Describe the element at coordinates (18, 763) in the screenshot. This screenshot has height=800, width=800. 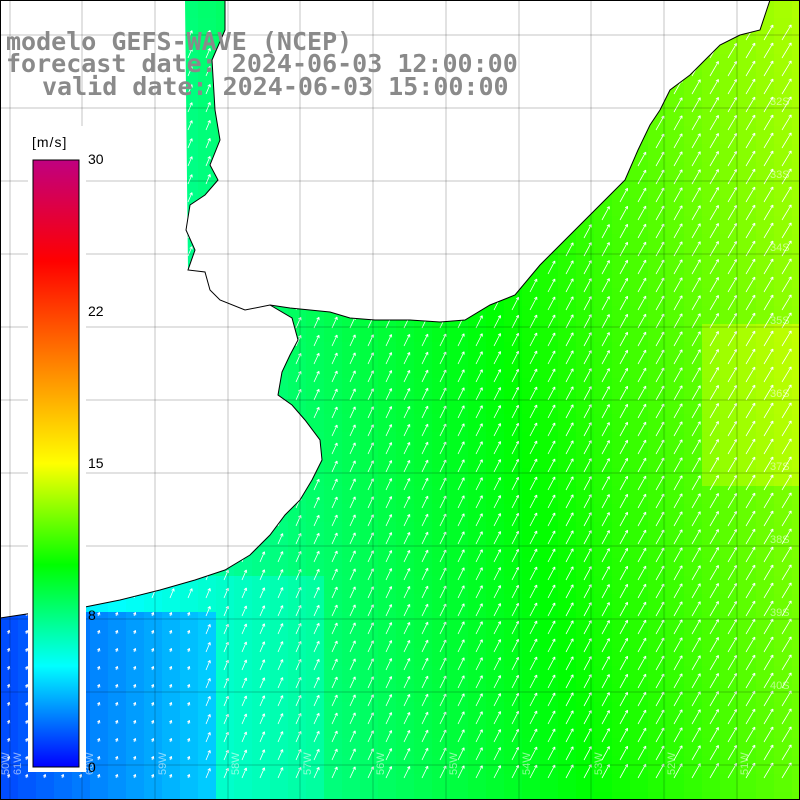
I see `longitude-label: 61W` at that location.